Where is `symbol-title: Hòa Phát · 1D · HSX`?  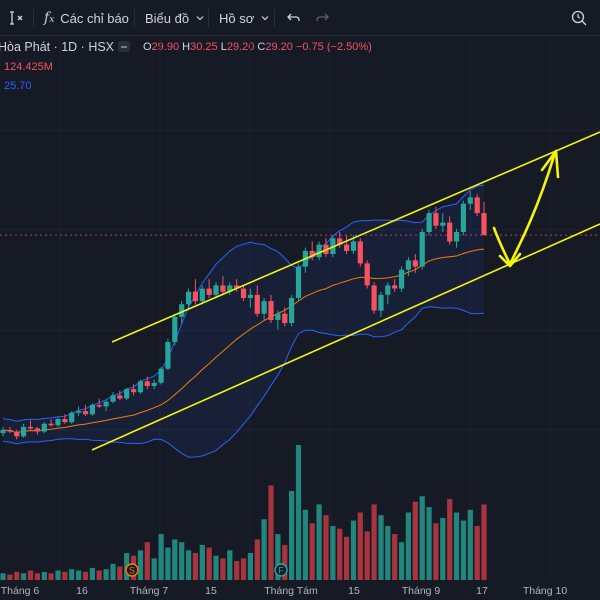
symbol-title: Hòa Phát · 1D · HSX is located at coordinates (57, 47).